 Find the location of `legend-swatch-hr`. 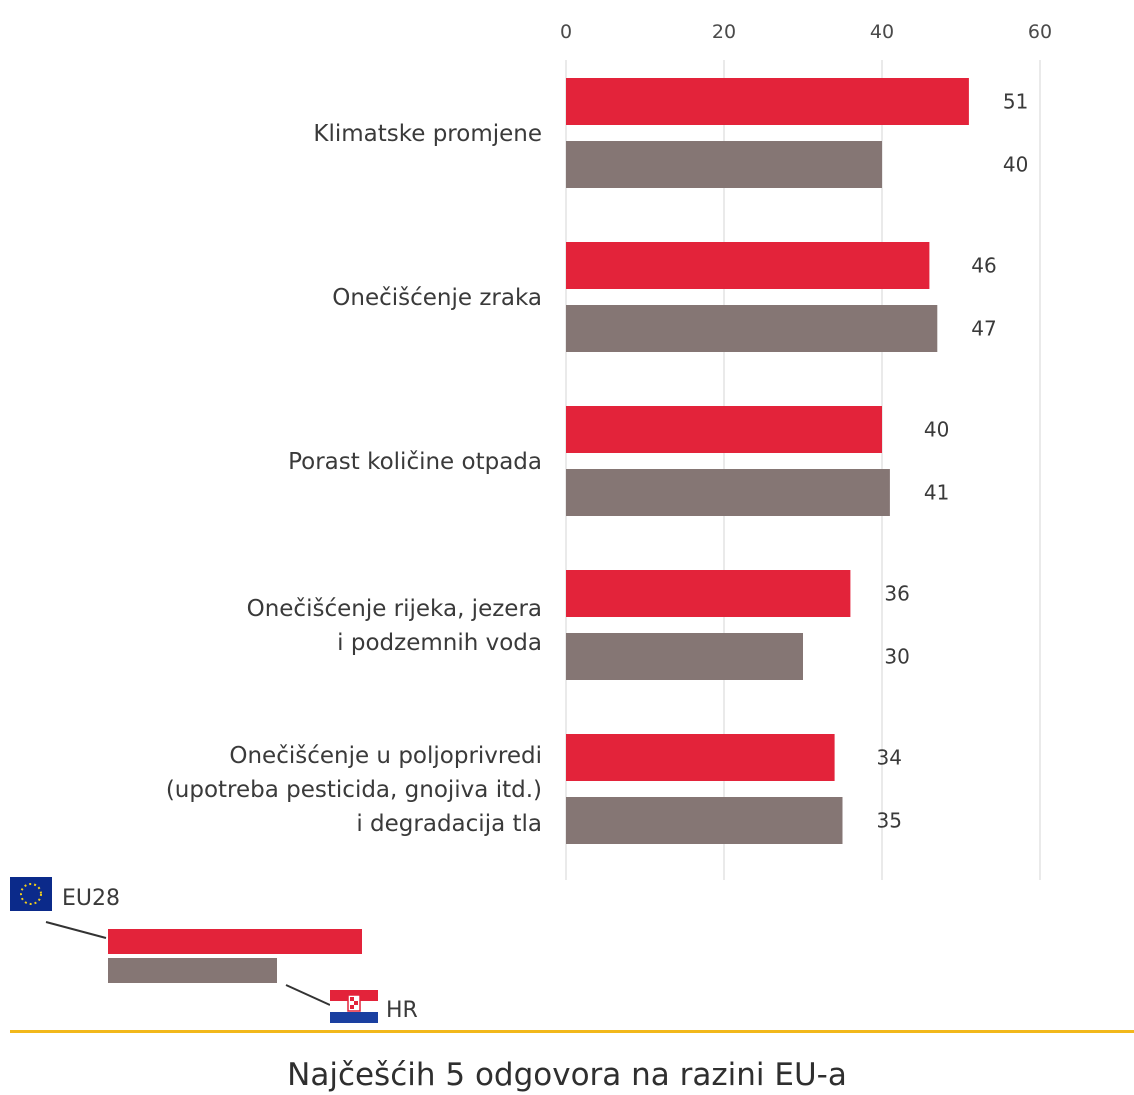

legend-swatch-hr is located at coordinates (192, 970).